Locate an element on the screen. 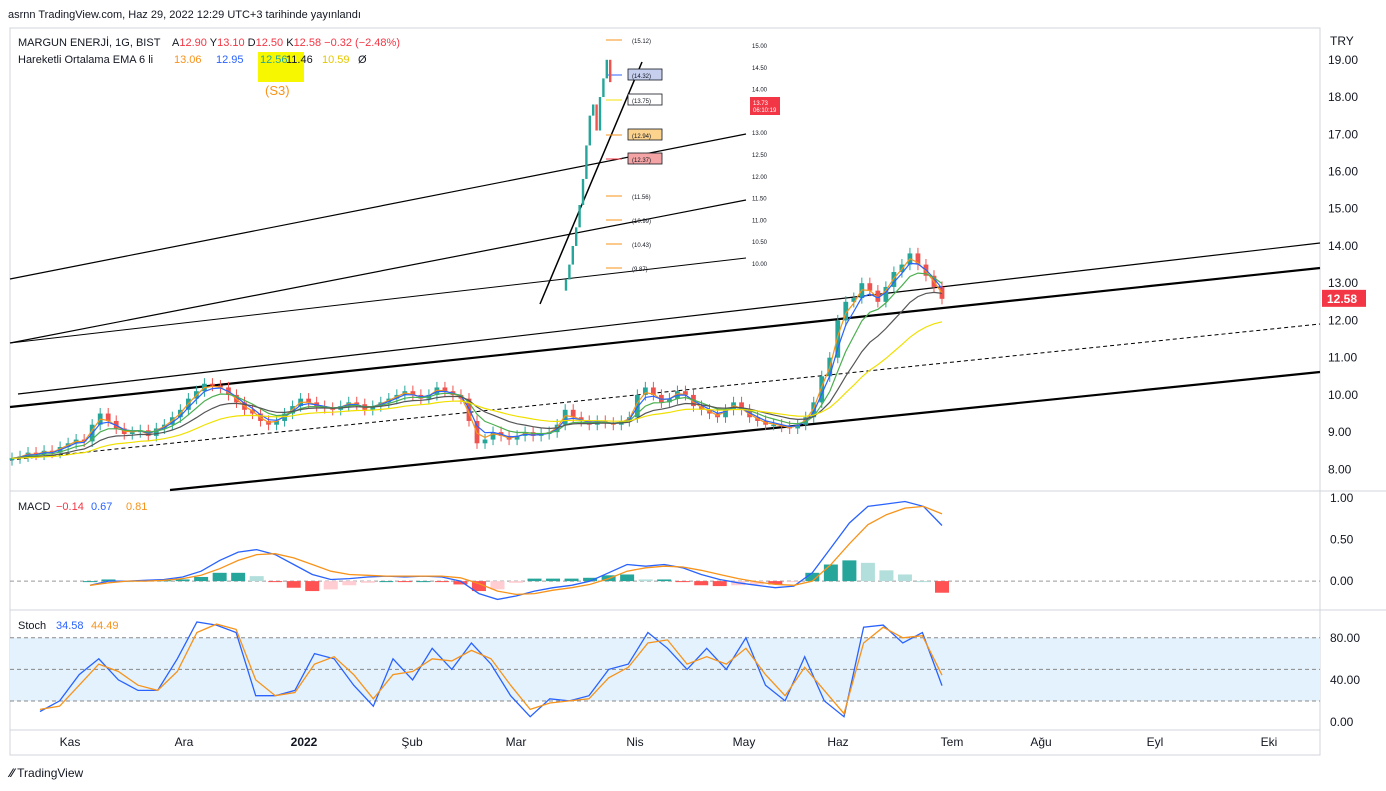  time-tick: Eyl is located at coordinates (1155, 742).